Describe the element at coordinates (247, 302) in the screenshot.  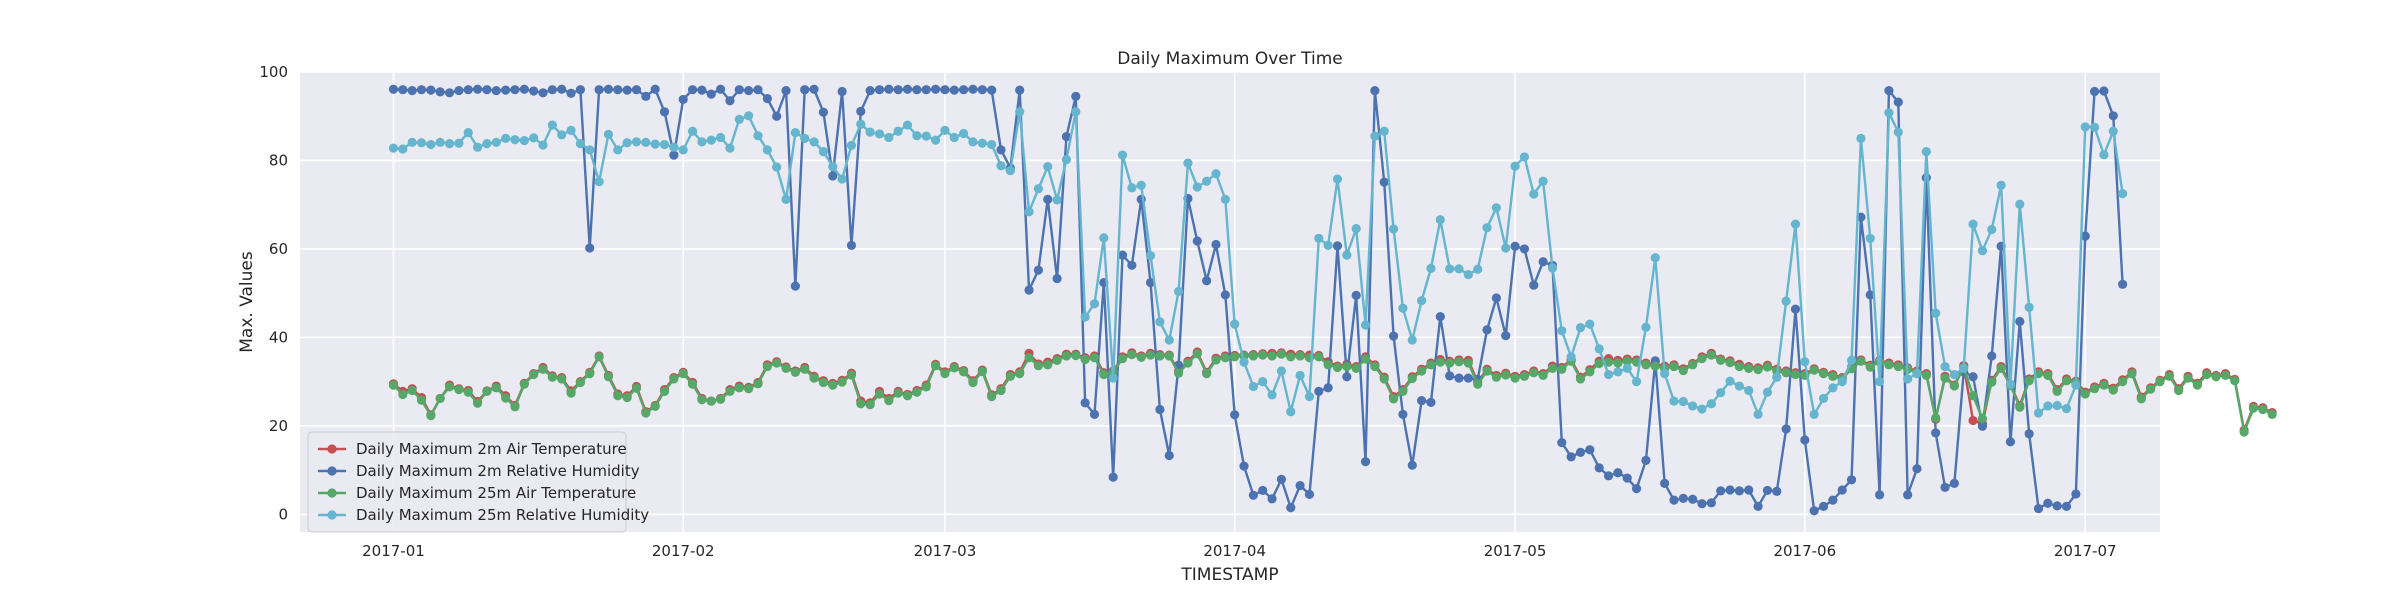
I see `y-axis-label: Max. Values` at that location.